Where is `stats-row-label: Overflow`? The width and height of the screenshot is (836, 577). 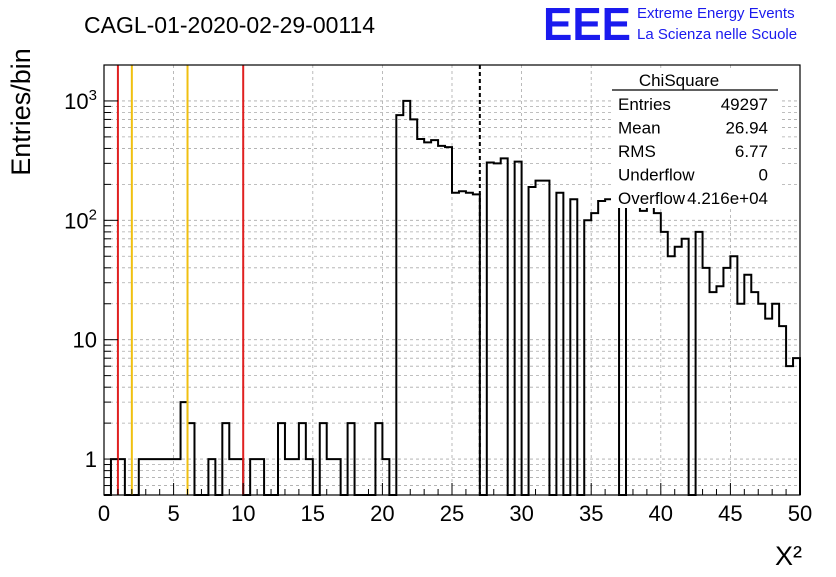
stats-row-label: Overflow is located at coordinates (652, 198).